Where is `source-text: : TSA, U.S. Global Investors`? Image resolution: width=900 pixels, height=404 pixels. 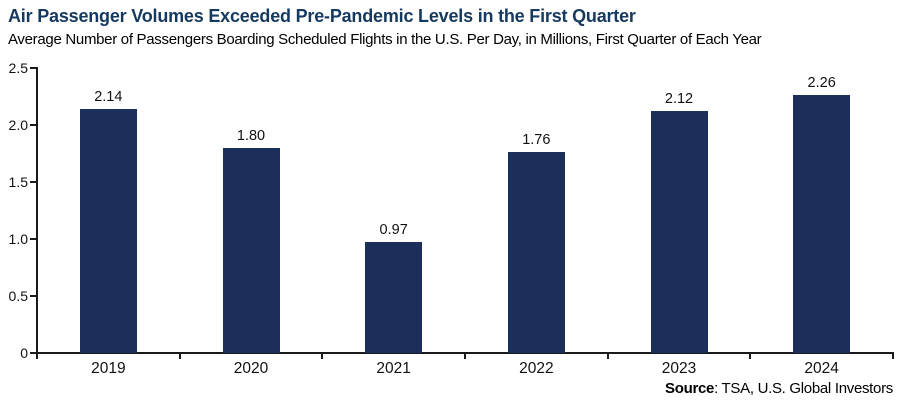 source-text: : TSA, U.S. Global Investors is located at coordinates (803, 388).